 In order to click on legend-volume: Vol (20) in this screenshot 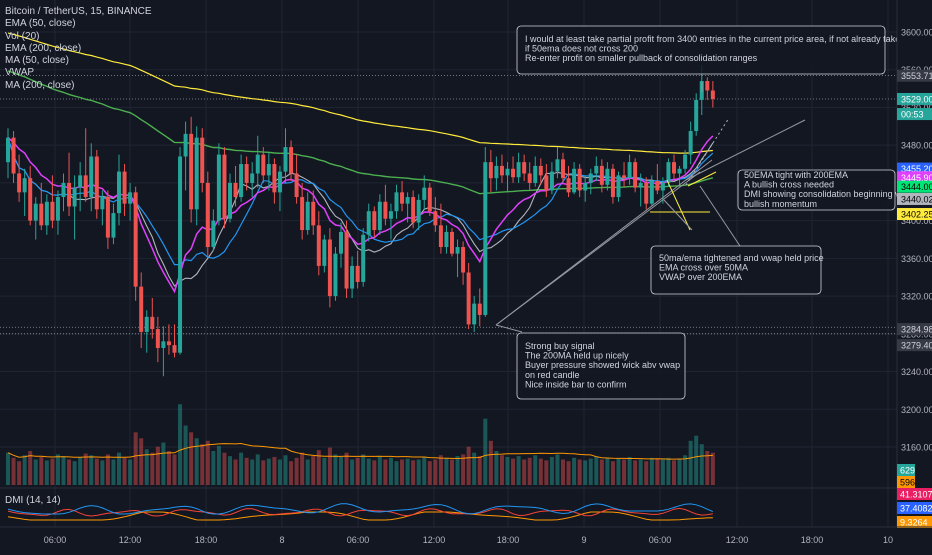, I will do `click(22, 36)`.